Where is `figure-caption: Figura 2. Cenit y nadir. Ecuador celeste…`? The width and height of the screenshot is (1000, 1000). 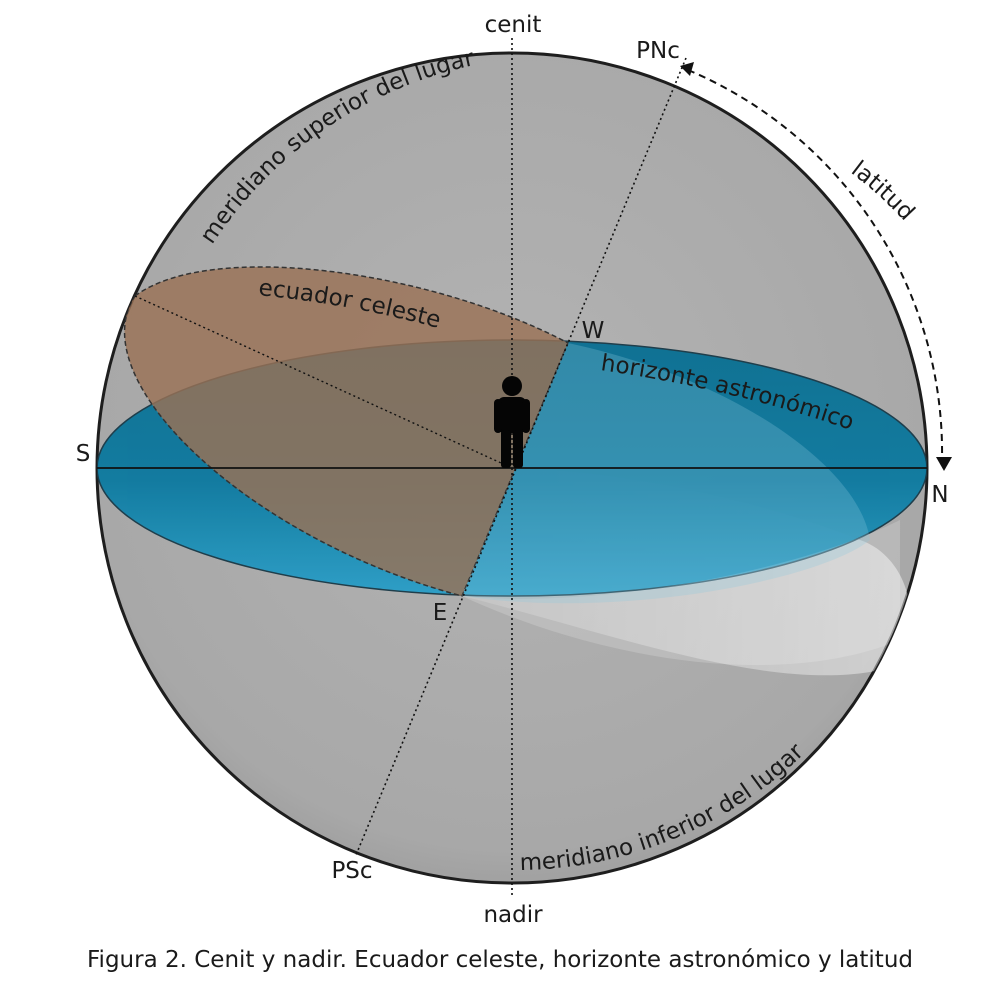 figure-caption: Figura 2. Cenit y nadir. Ecuador celeste… is located at coordinates (500, 960).